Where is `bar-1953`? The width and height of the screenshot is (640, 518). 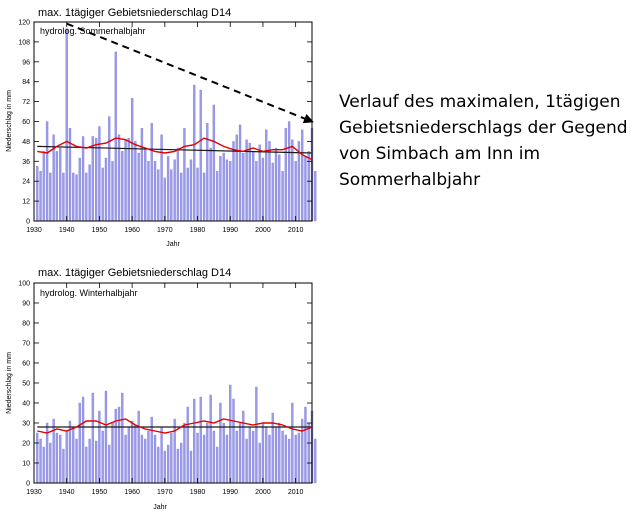 bar-1953 is located at coordinates (109, 169).